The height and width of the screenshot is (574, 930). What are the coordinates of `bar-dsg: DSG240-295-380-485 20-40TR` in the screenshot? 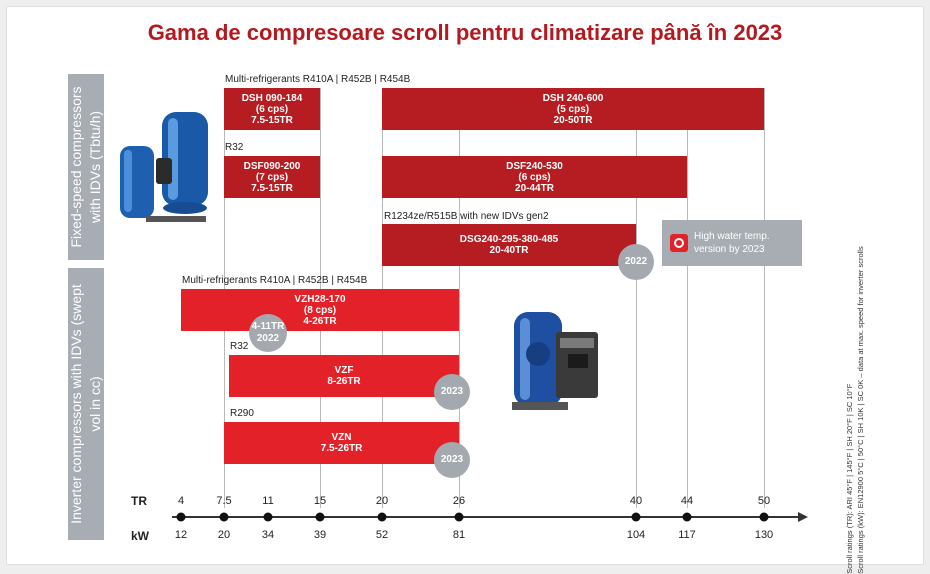 It's located at (509, 245).